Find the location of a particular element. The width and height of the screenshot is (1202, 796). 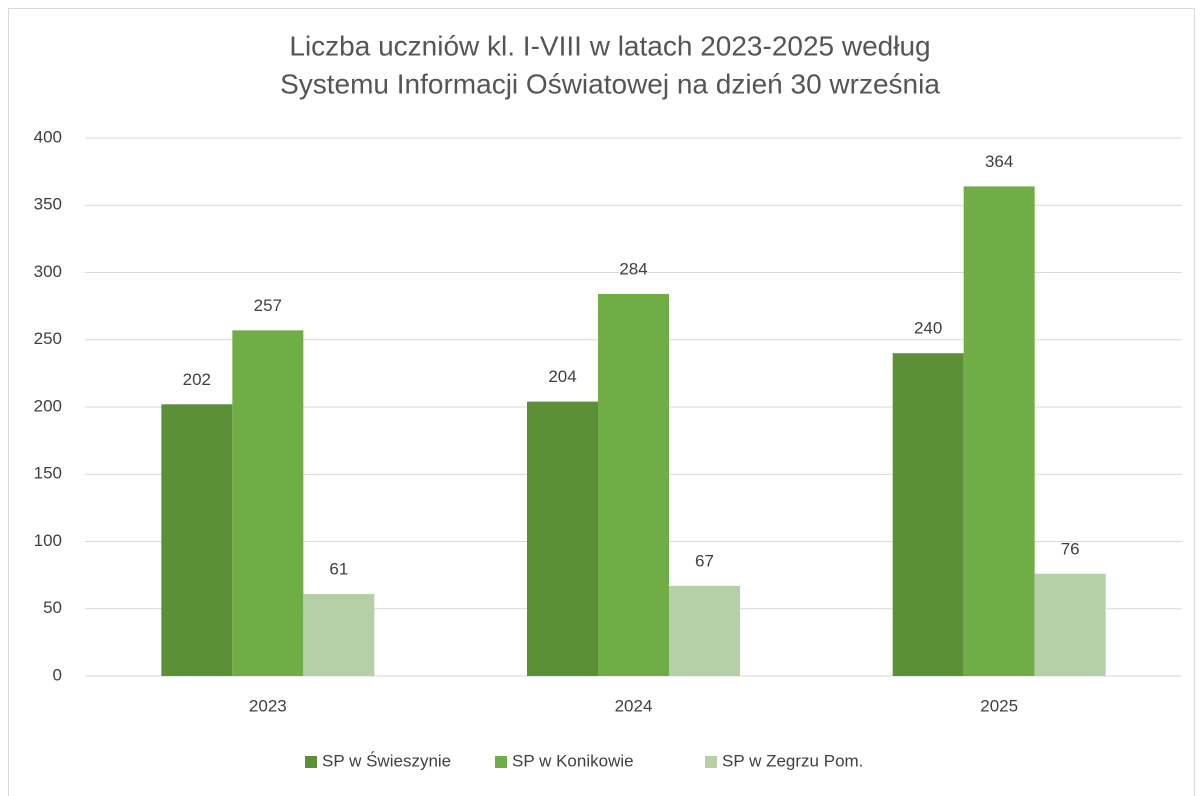

data-label: 257 is located at coordinates (268, 305).